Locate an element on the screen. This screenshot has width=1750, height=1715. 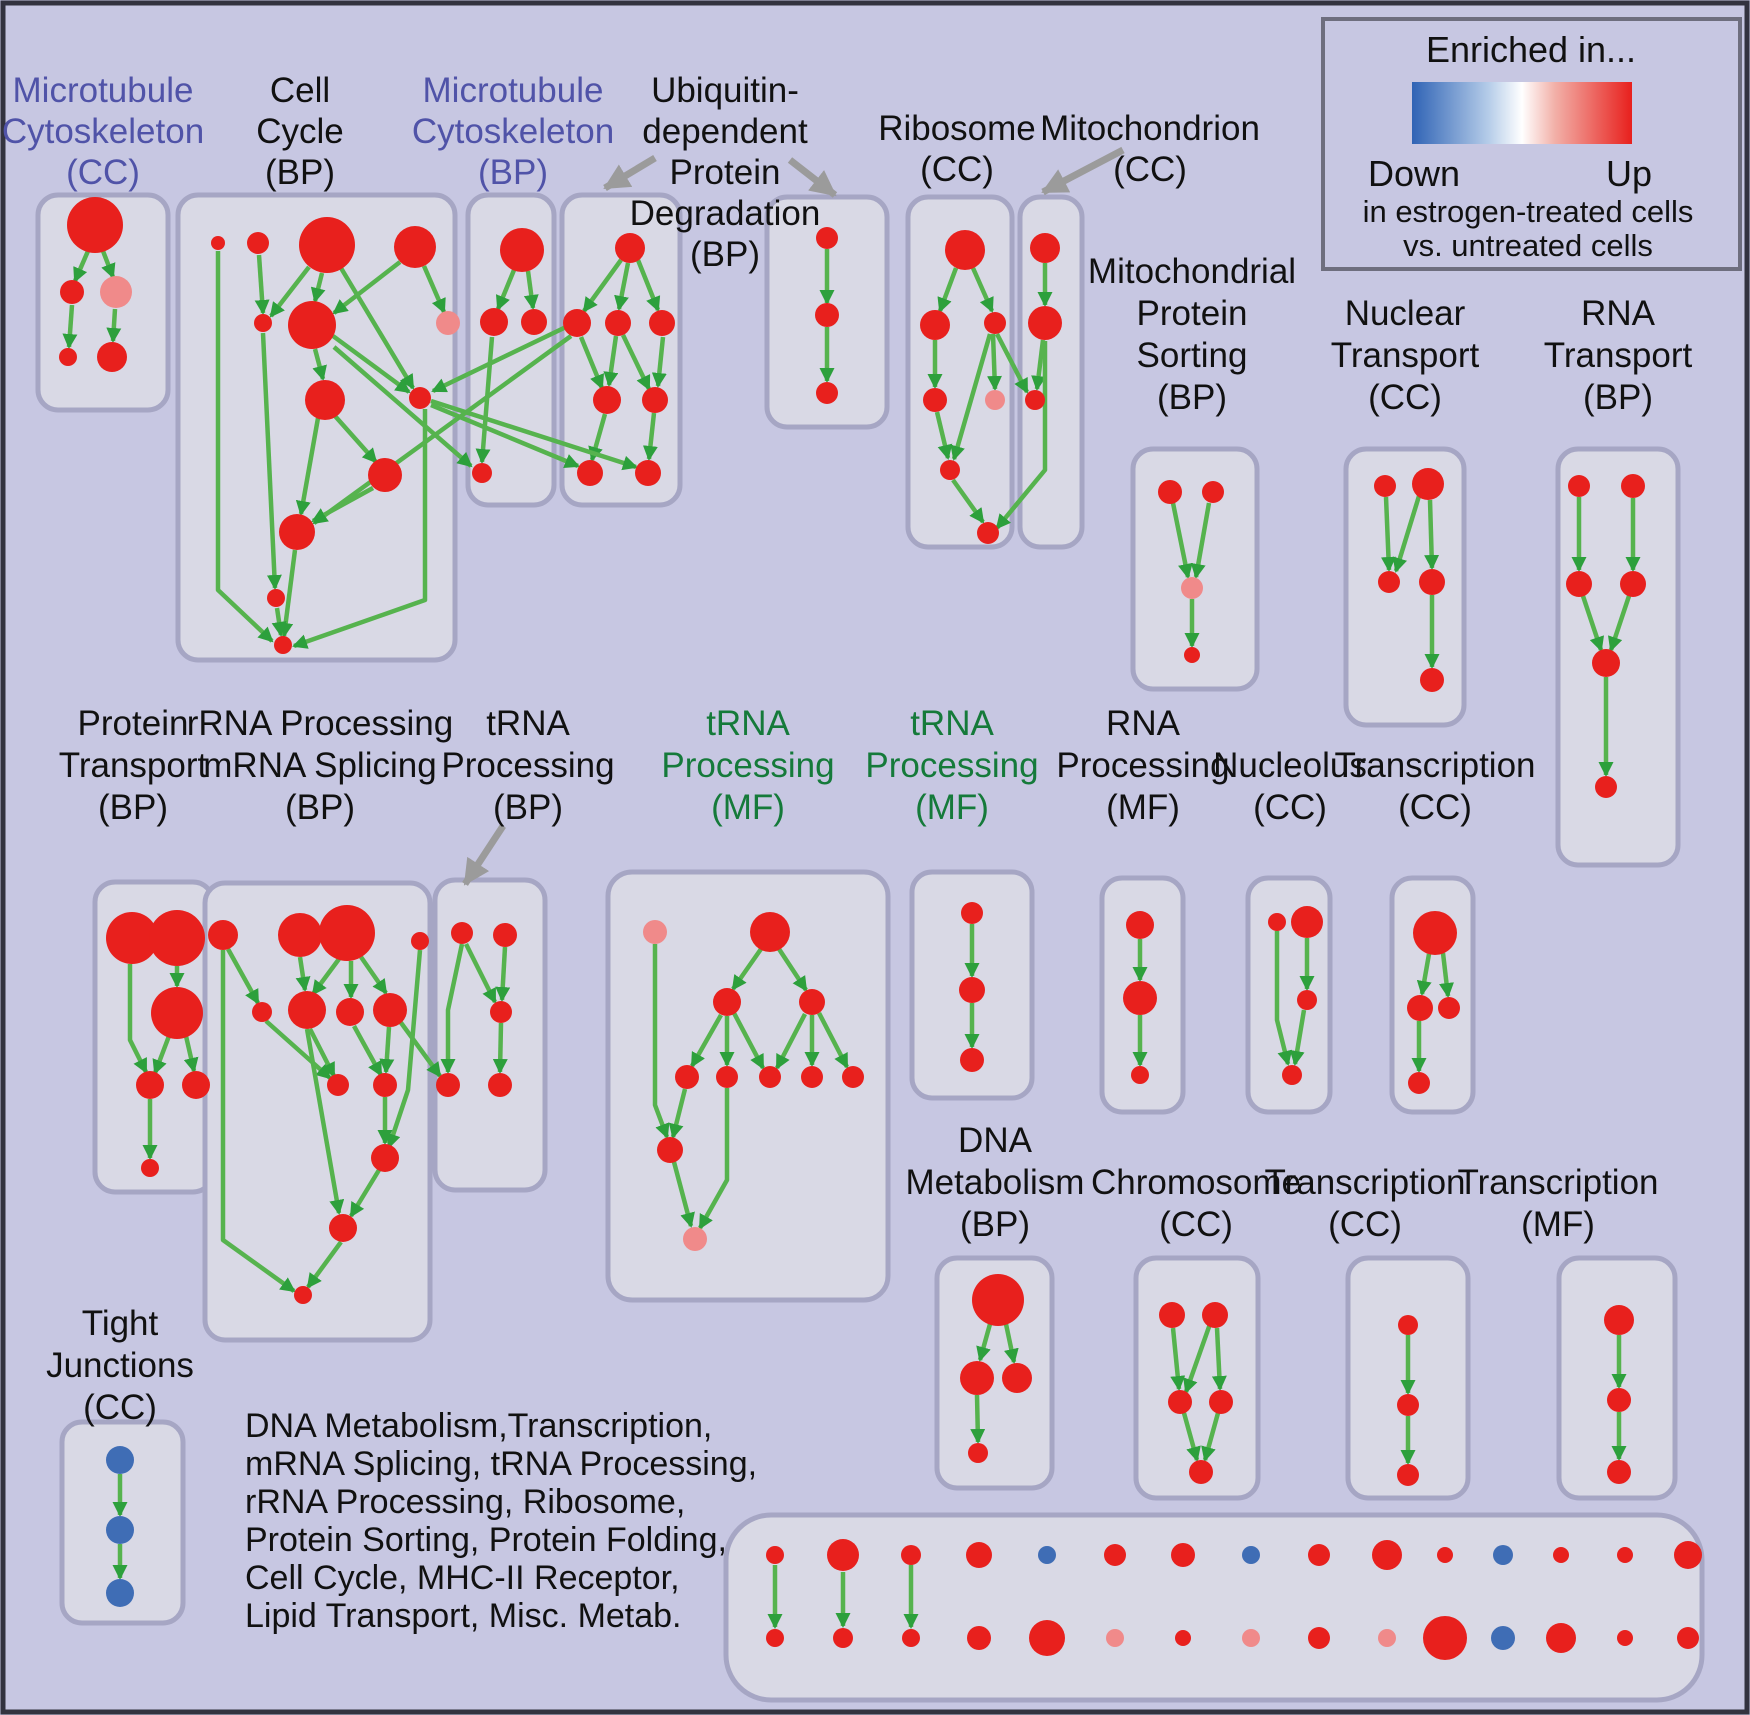
label-line: dependent is located at coordinates (725, 131).